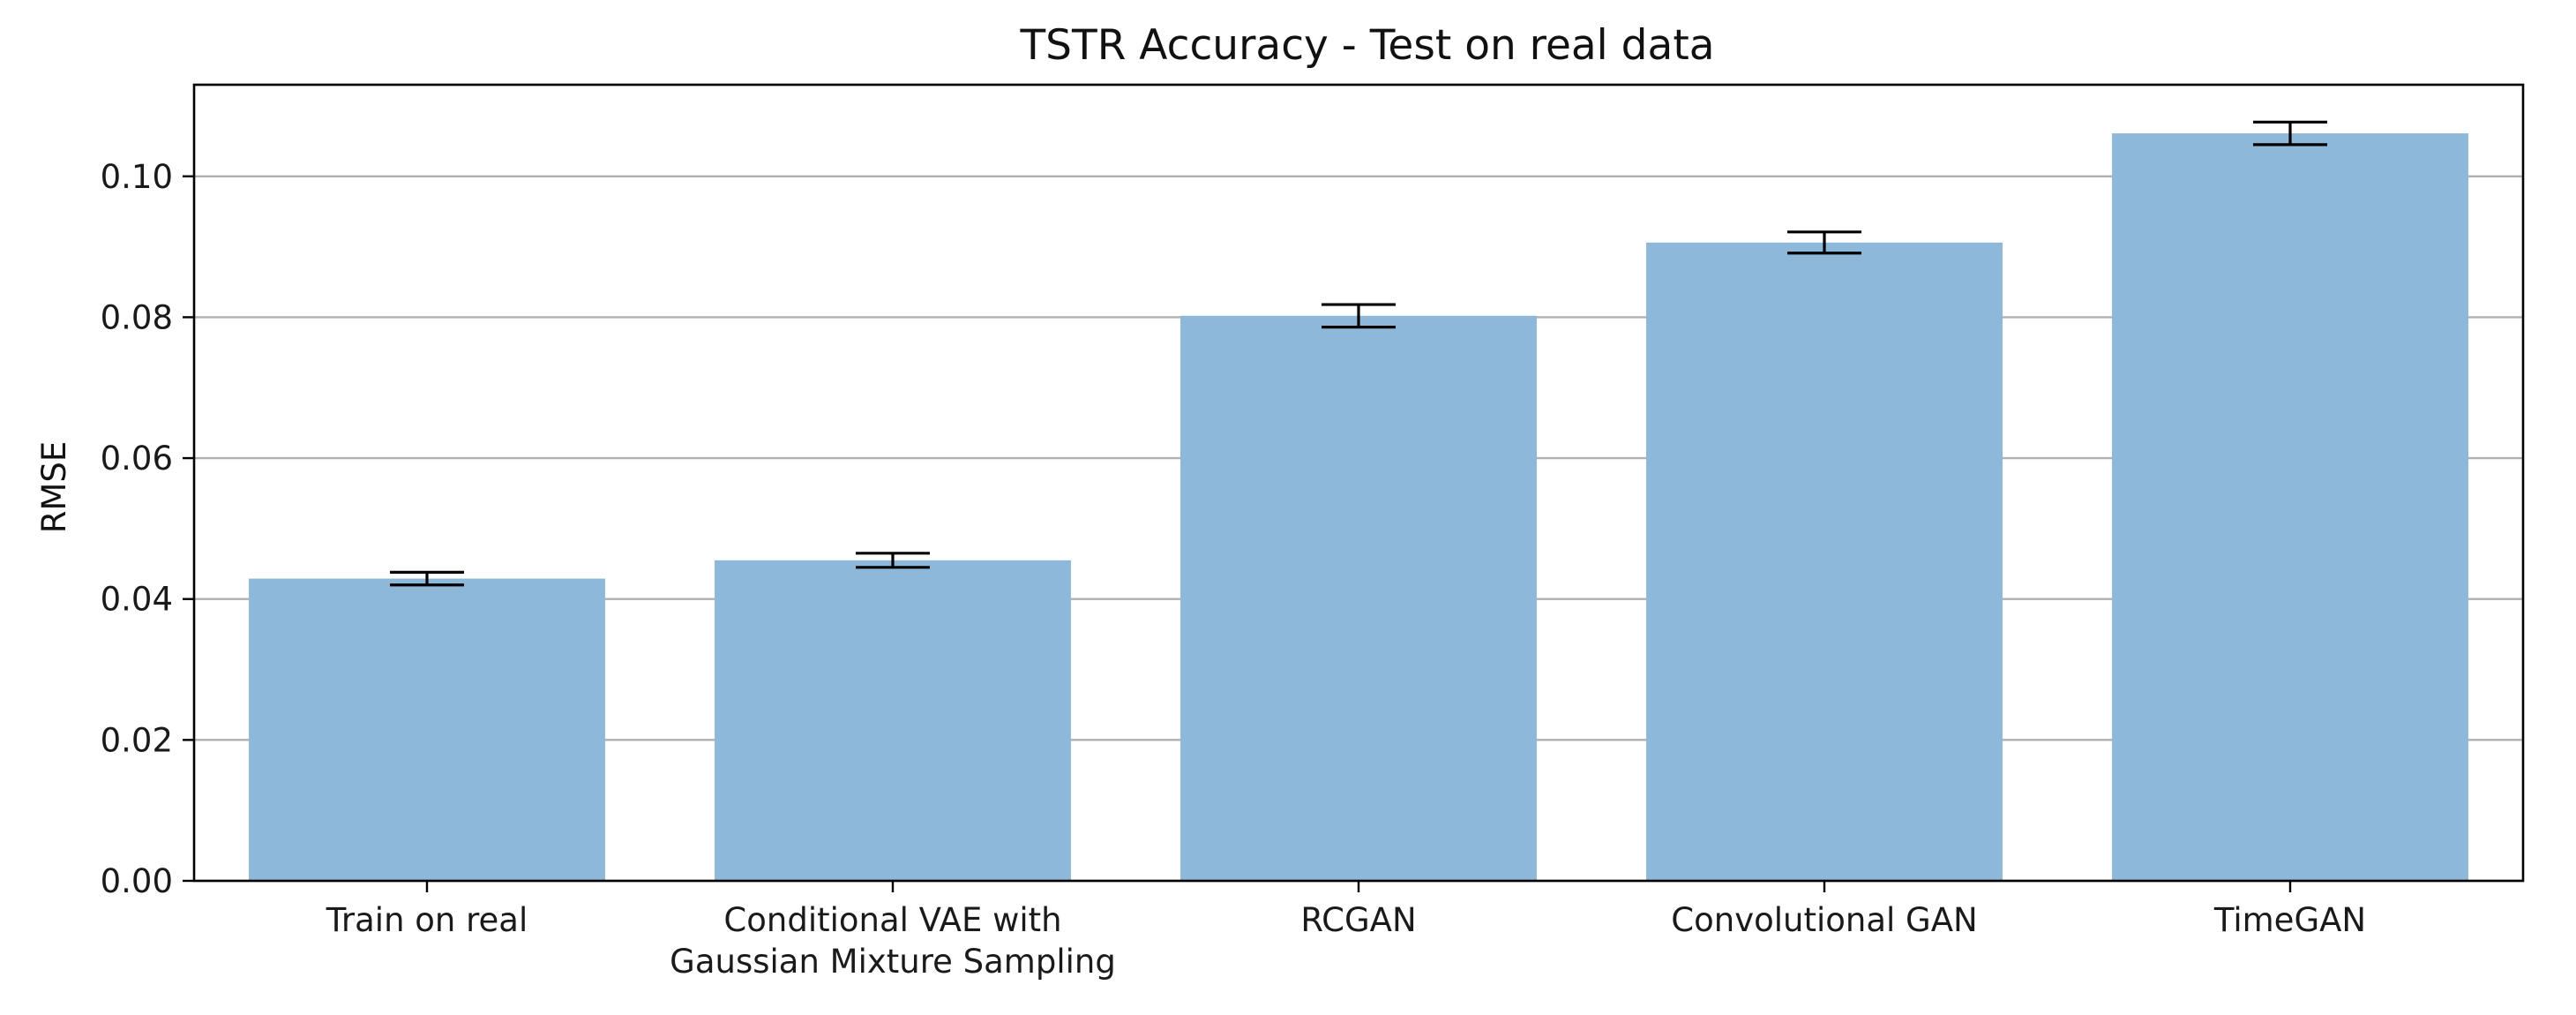  I want to click on y-tick-label: 0.04, so click(137, 600).